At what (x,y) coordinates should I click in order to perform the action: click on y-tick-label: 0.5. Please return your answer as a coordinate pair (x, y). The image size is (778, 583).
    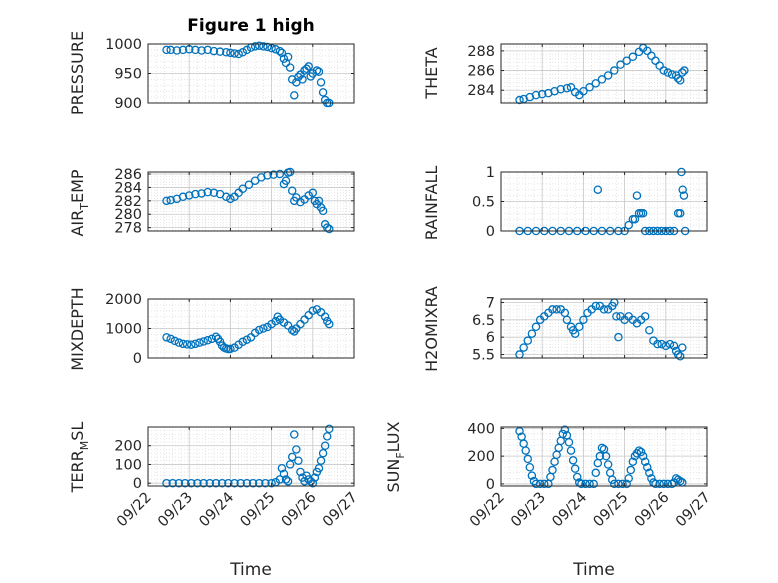
    Looking at the image, I should click on (483, 203).